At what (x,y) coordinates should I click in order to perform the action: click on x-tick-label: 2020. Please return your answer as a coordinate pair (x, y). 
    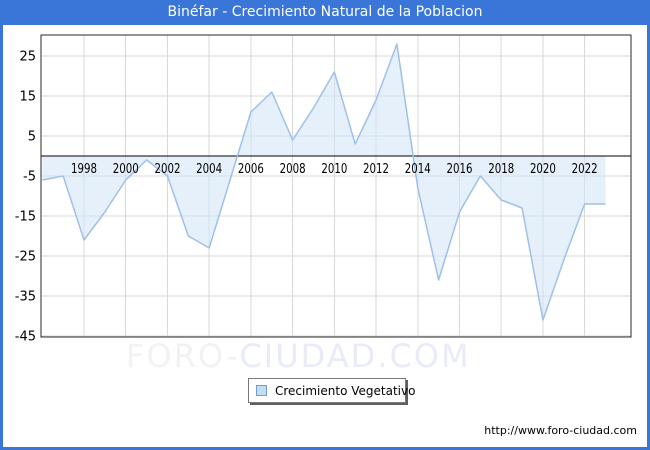
    Looking at the image, I should click on (543, 169).